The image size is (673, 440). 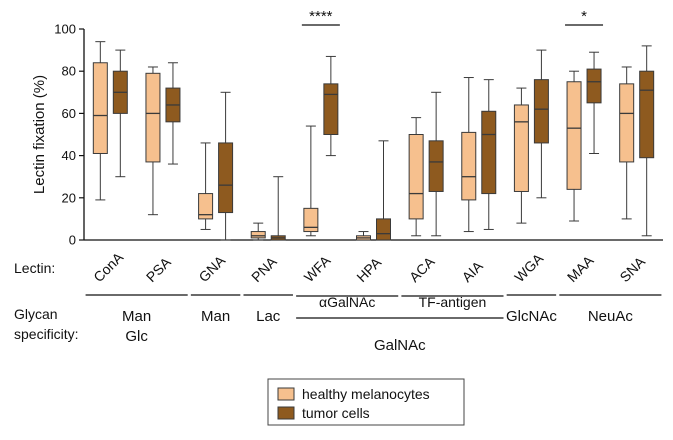 I want to click on category-label: SNA, so click(x=632, y=269).